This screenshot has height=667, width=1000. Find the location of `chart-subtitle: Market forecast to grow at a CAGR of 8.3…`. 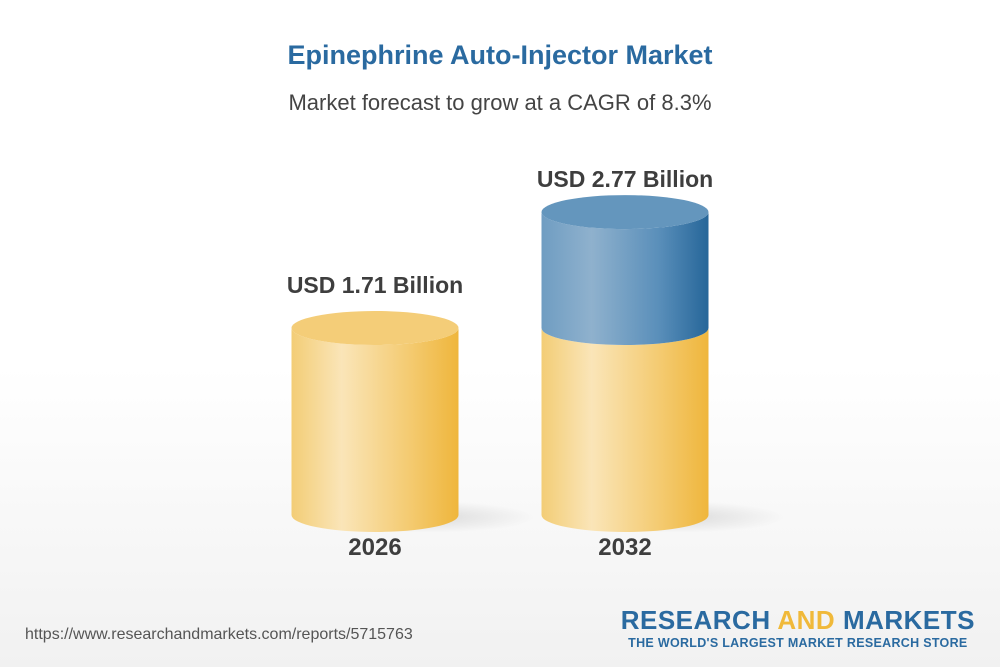

chart-subtitle: Market forecast to grow at a CAGR of 8.3… is located at coordinates (500, 102).